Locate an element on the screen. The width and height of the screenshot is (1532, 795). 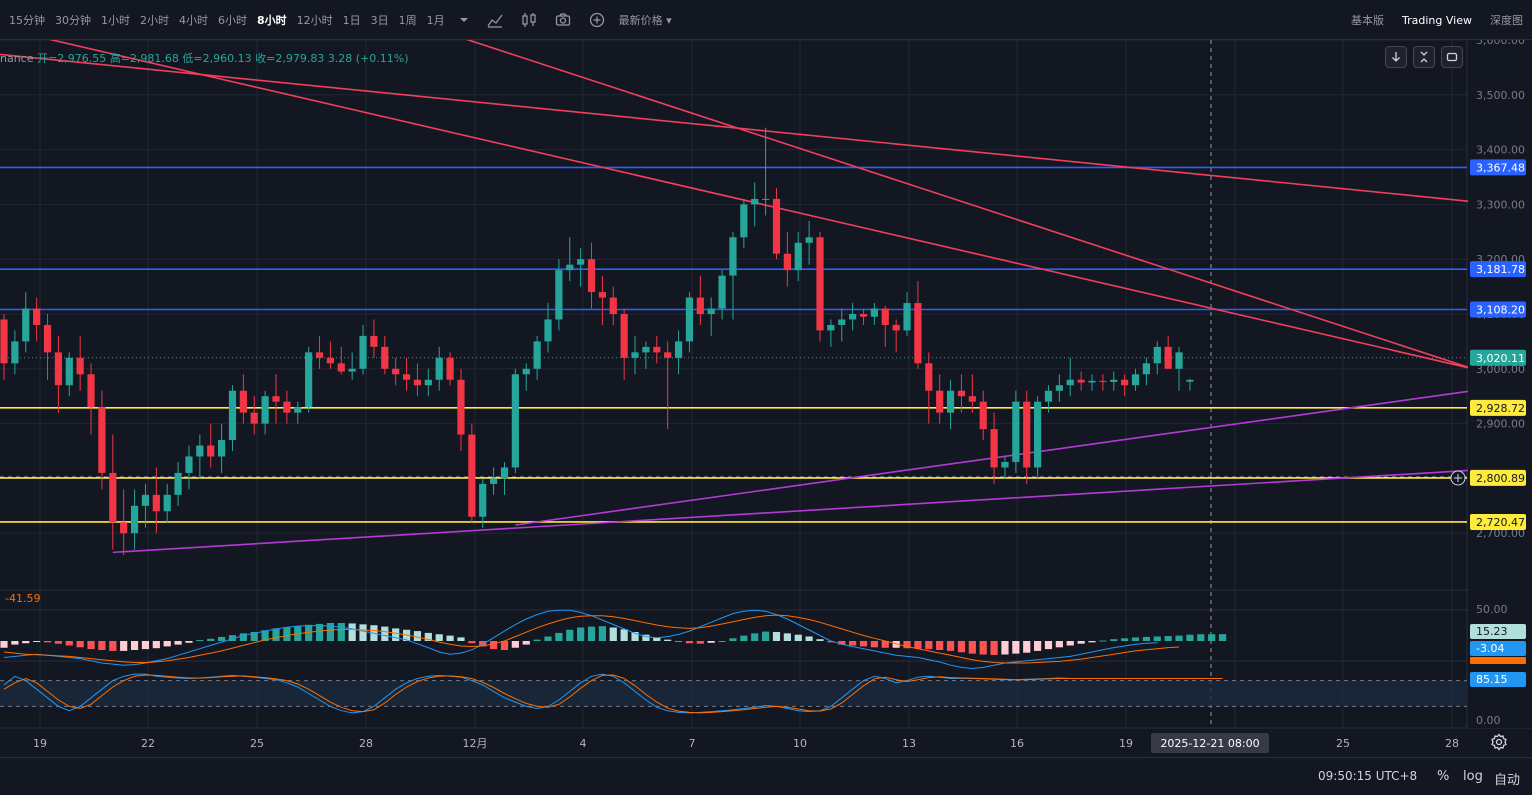
timeframe-1m: 1月 is located at coordinates (435, 20).